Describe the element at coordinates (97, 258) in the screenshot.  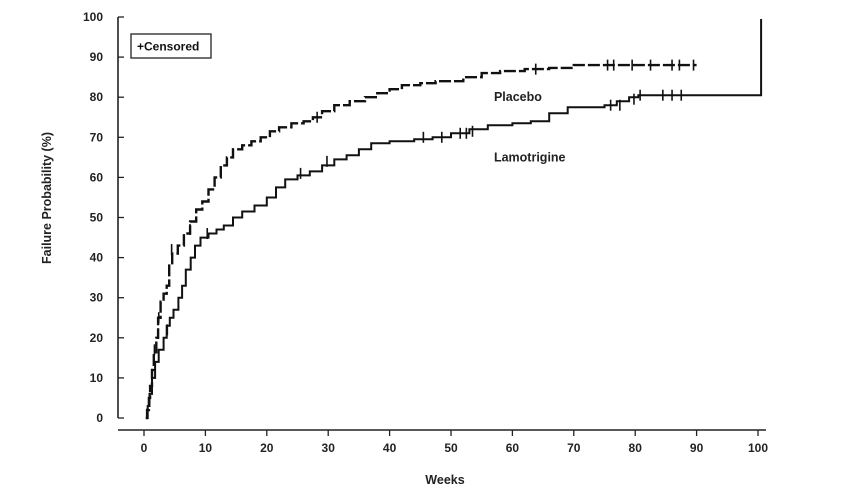
I see `y-tick-label: 40` at that location.